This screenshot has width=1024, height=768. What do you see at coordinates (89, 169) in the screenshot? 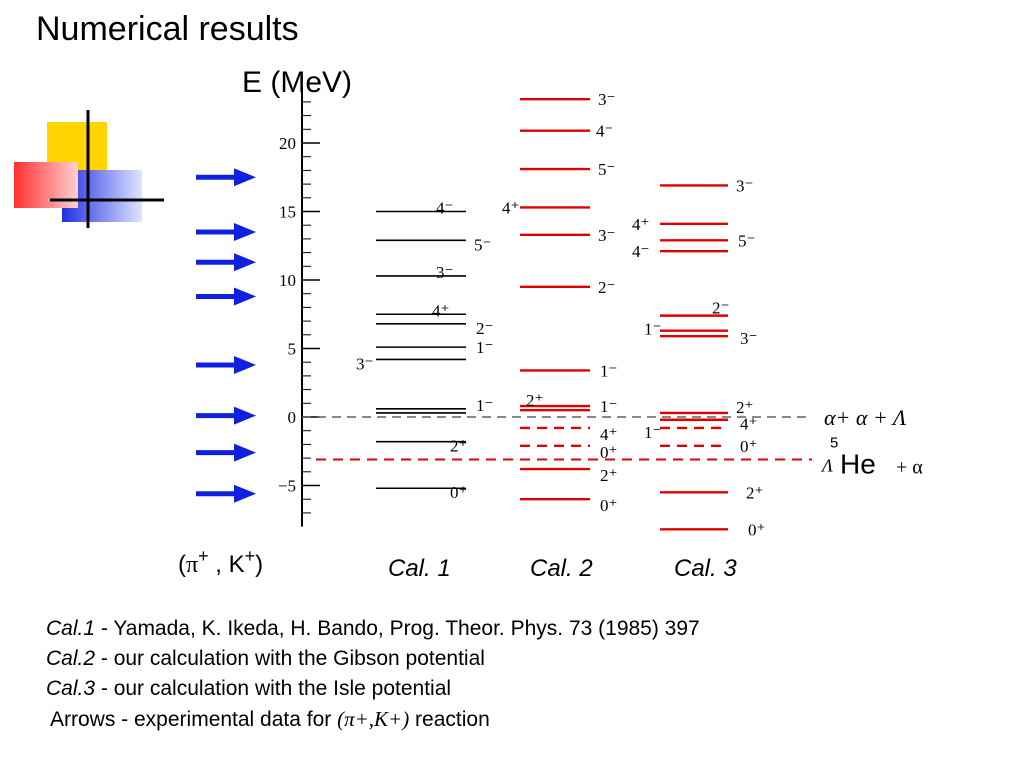
I see `corner-decoration` at bounding box center [89, 169].